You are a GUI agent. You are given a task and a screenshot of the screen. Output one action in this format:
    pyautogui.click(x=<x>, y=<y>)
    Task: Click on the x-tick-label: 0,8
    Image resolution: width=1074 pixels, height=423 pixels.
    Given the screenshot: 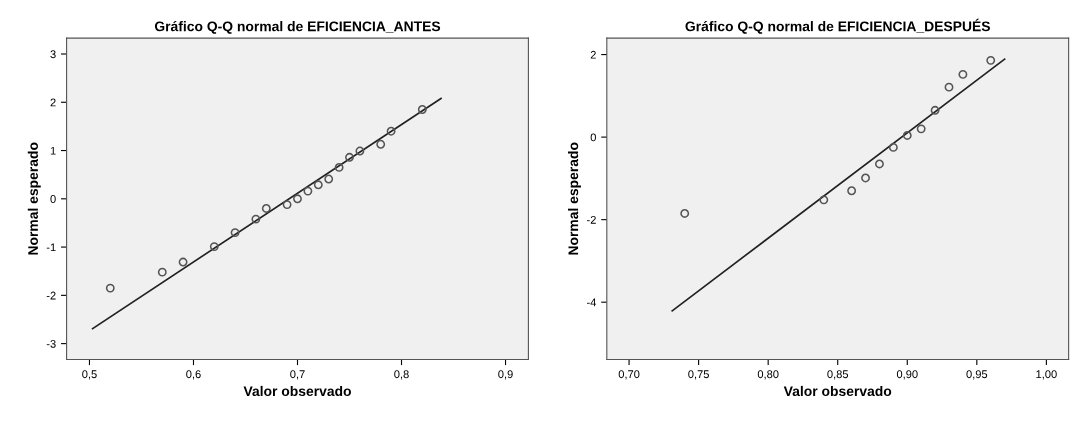 What is the action you would take?
    pyautogui.click(x=401, y=375)
    